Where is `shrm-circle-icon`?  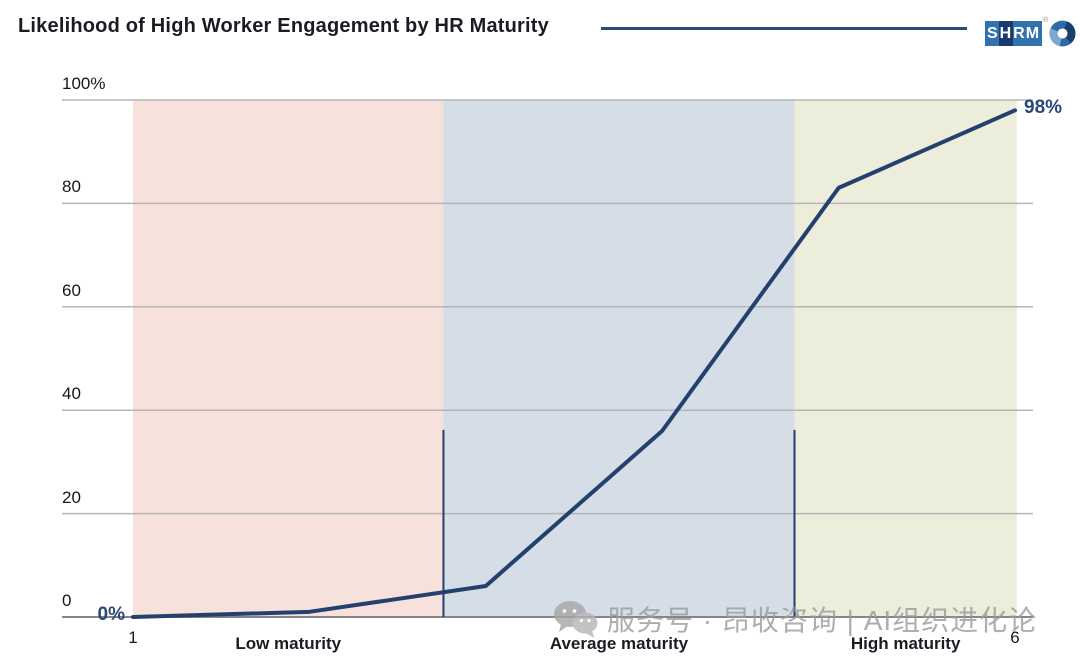
shrm-circle-icon is located at coordinates (1062, 33).